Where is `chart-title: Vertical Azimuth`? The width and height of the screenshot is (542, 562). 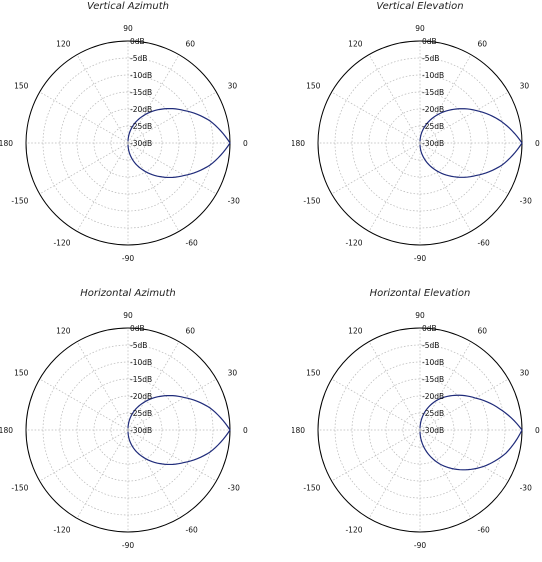 chart-title: Vertical Azimuth is located at coordinates (128, 6).